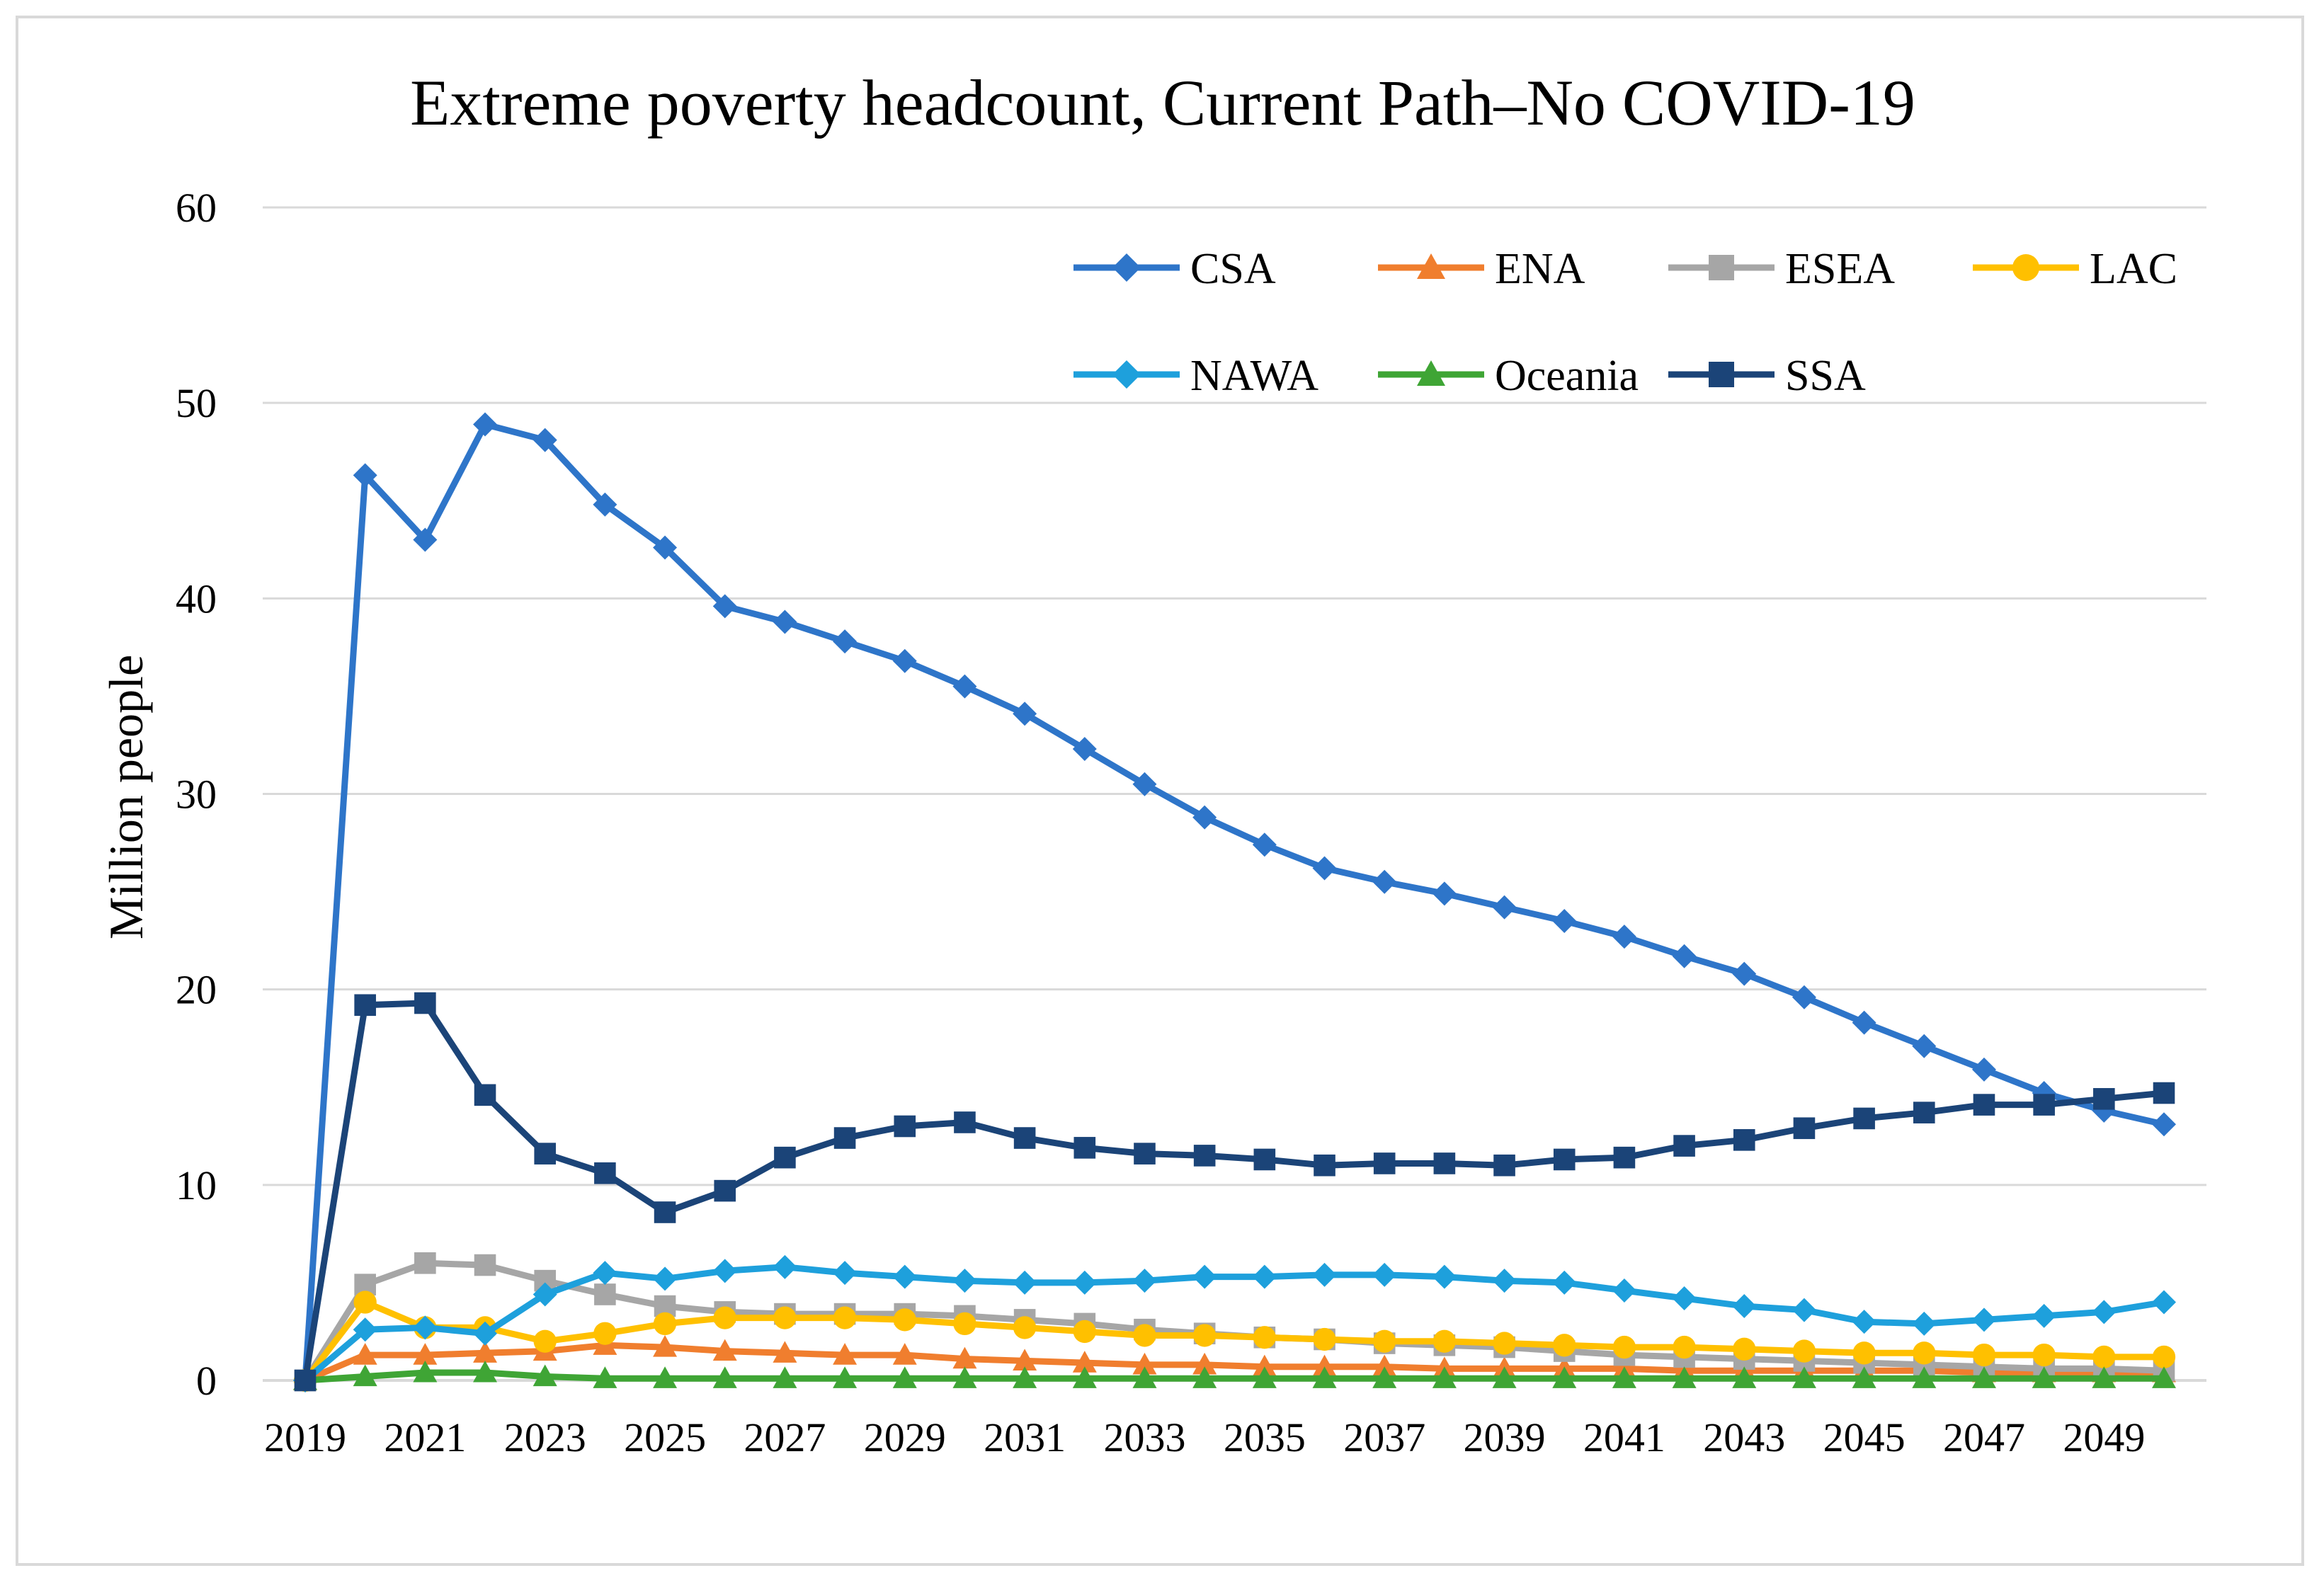 This screenshot has width=2324, height=1585. I want to click on legend-item-oceania: Oceania, so click(1508, 376).